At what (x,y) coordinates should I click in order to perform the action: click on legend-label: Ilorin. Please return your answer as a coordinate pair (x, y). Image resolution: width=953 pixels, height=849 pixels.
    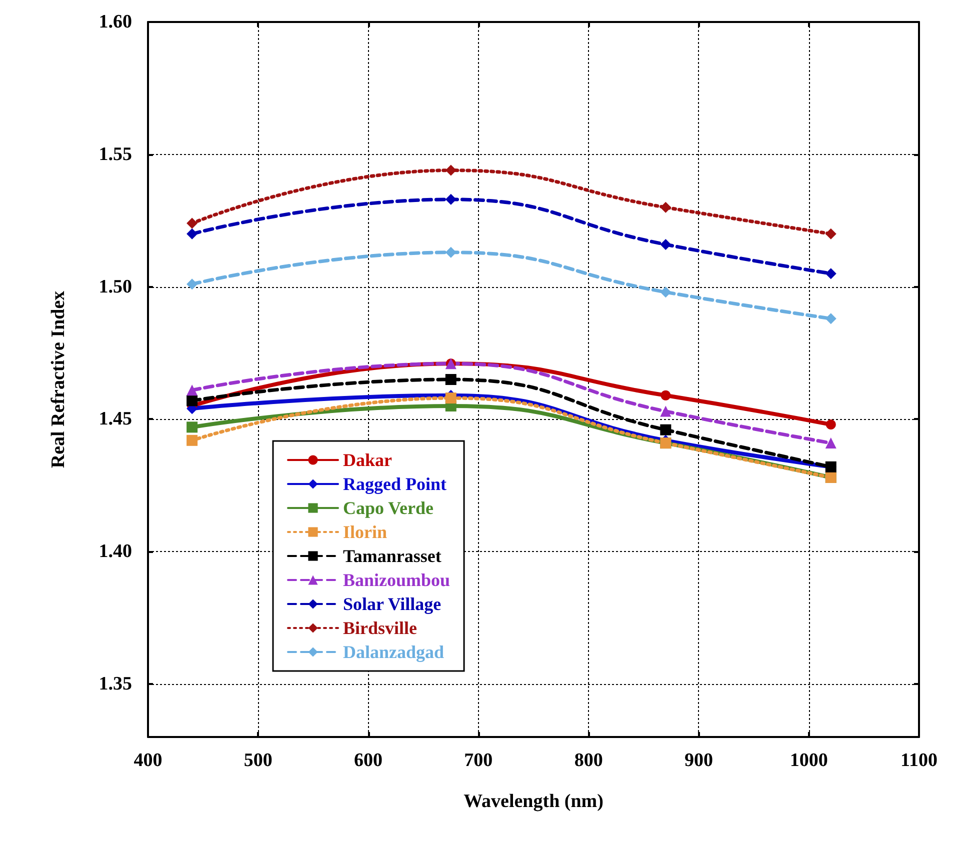
    Looking at the image, I should click on (365, 532).